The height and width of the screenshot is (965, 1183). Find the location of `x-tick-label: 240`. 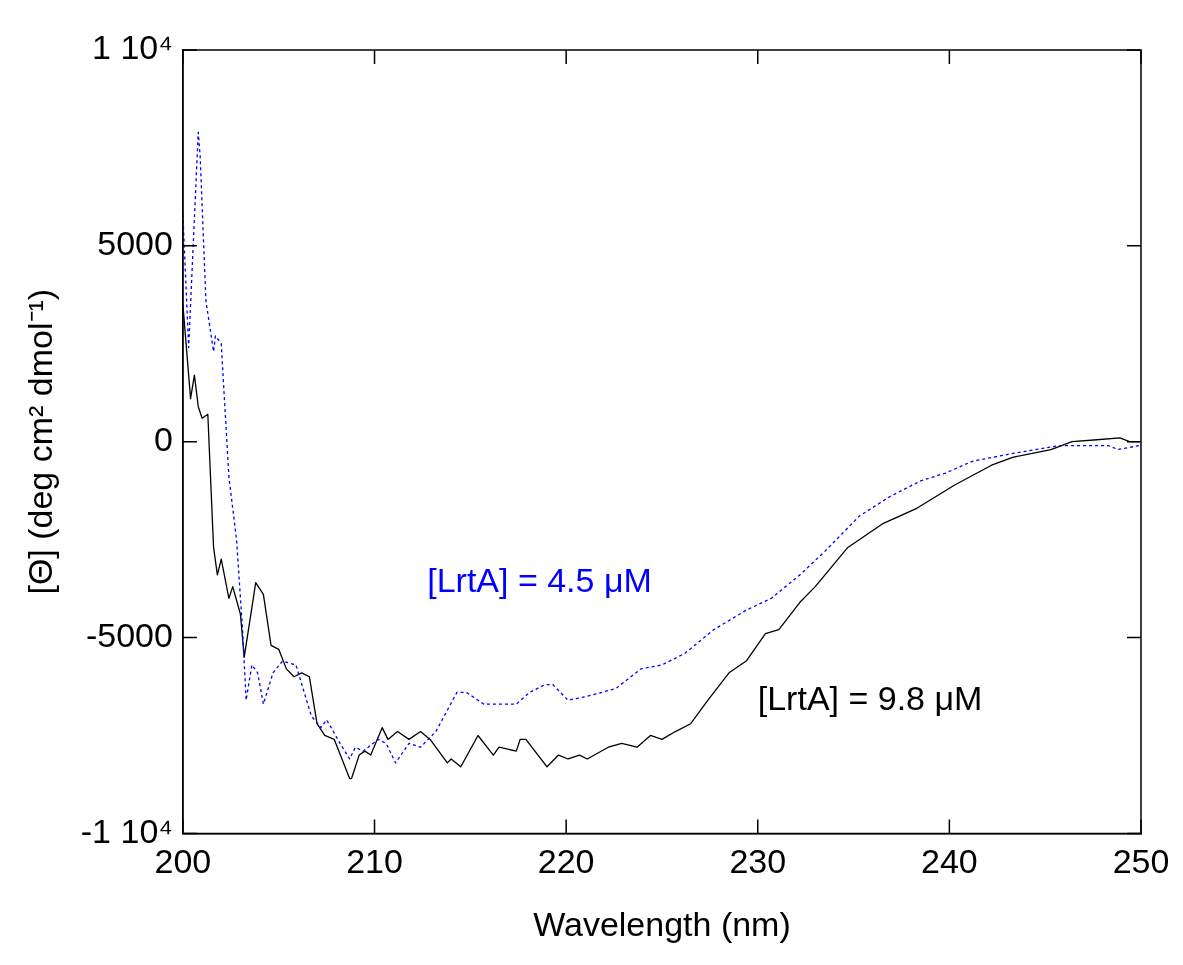

x-tick-label: 240 is located at coordinates (949, 861).